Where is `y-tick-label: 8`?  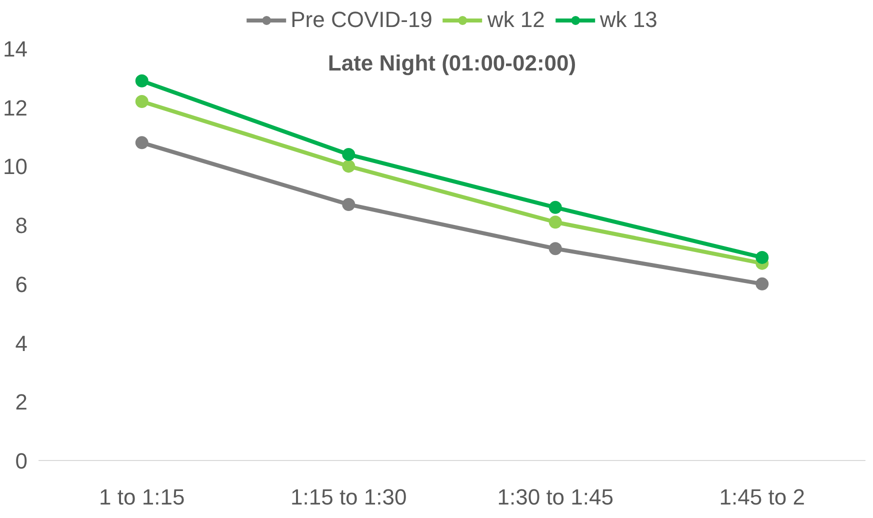 y-tick-label: 8 is located at coordinates (21, 225).